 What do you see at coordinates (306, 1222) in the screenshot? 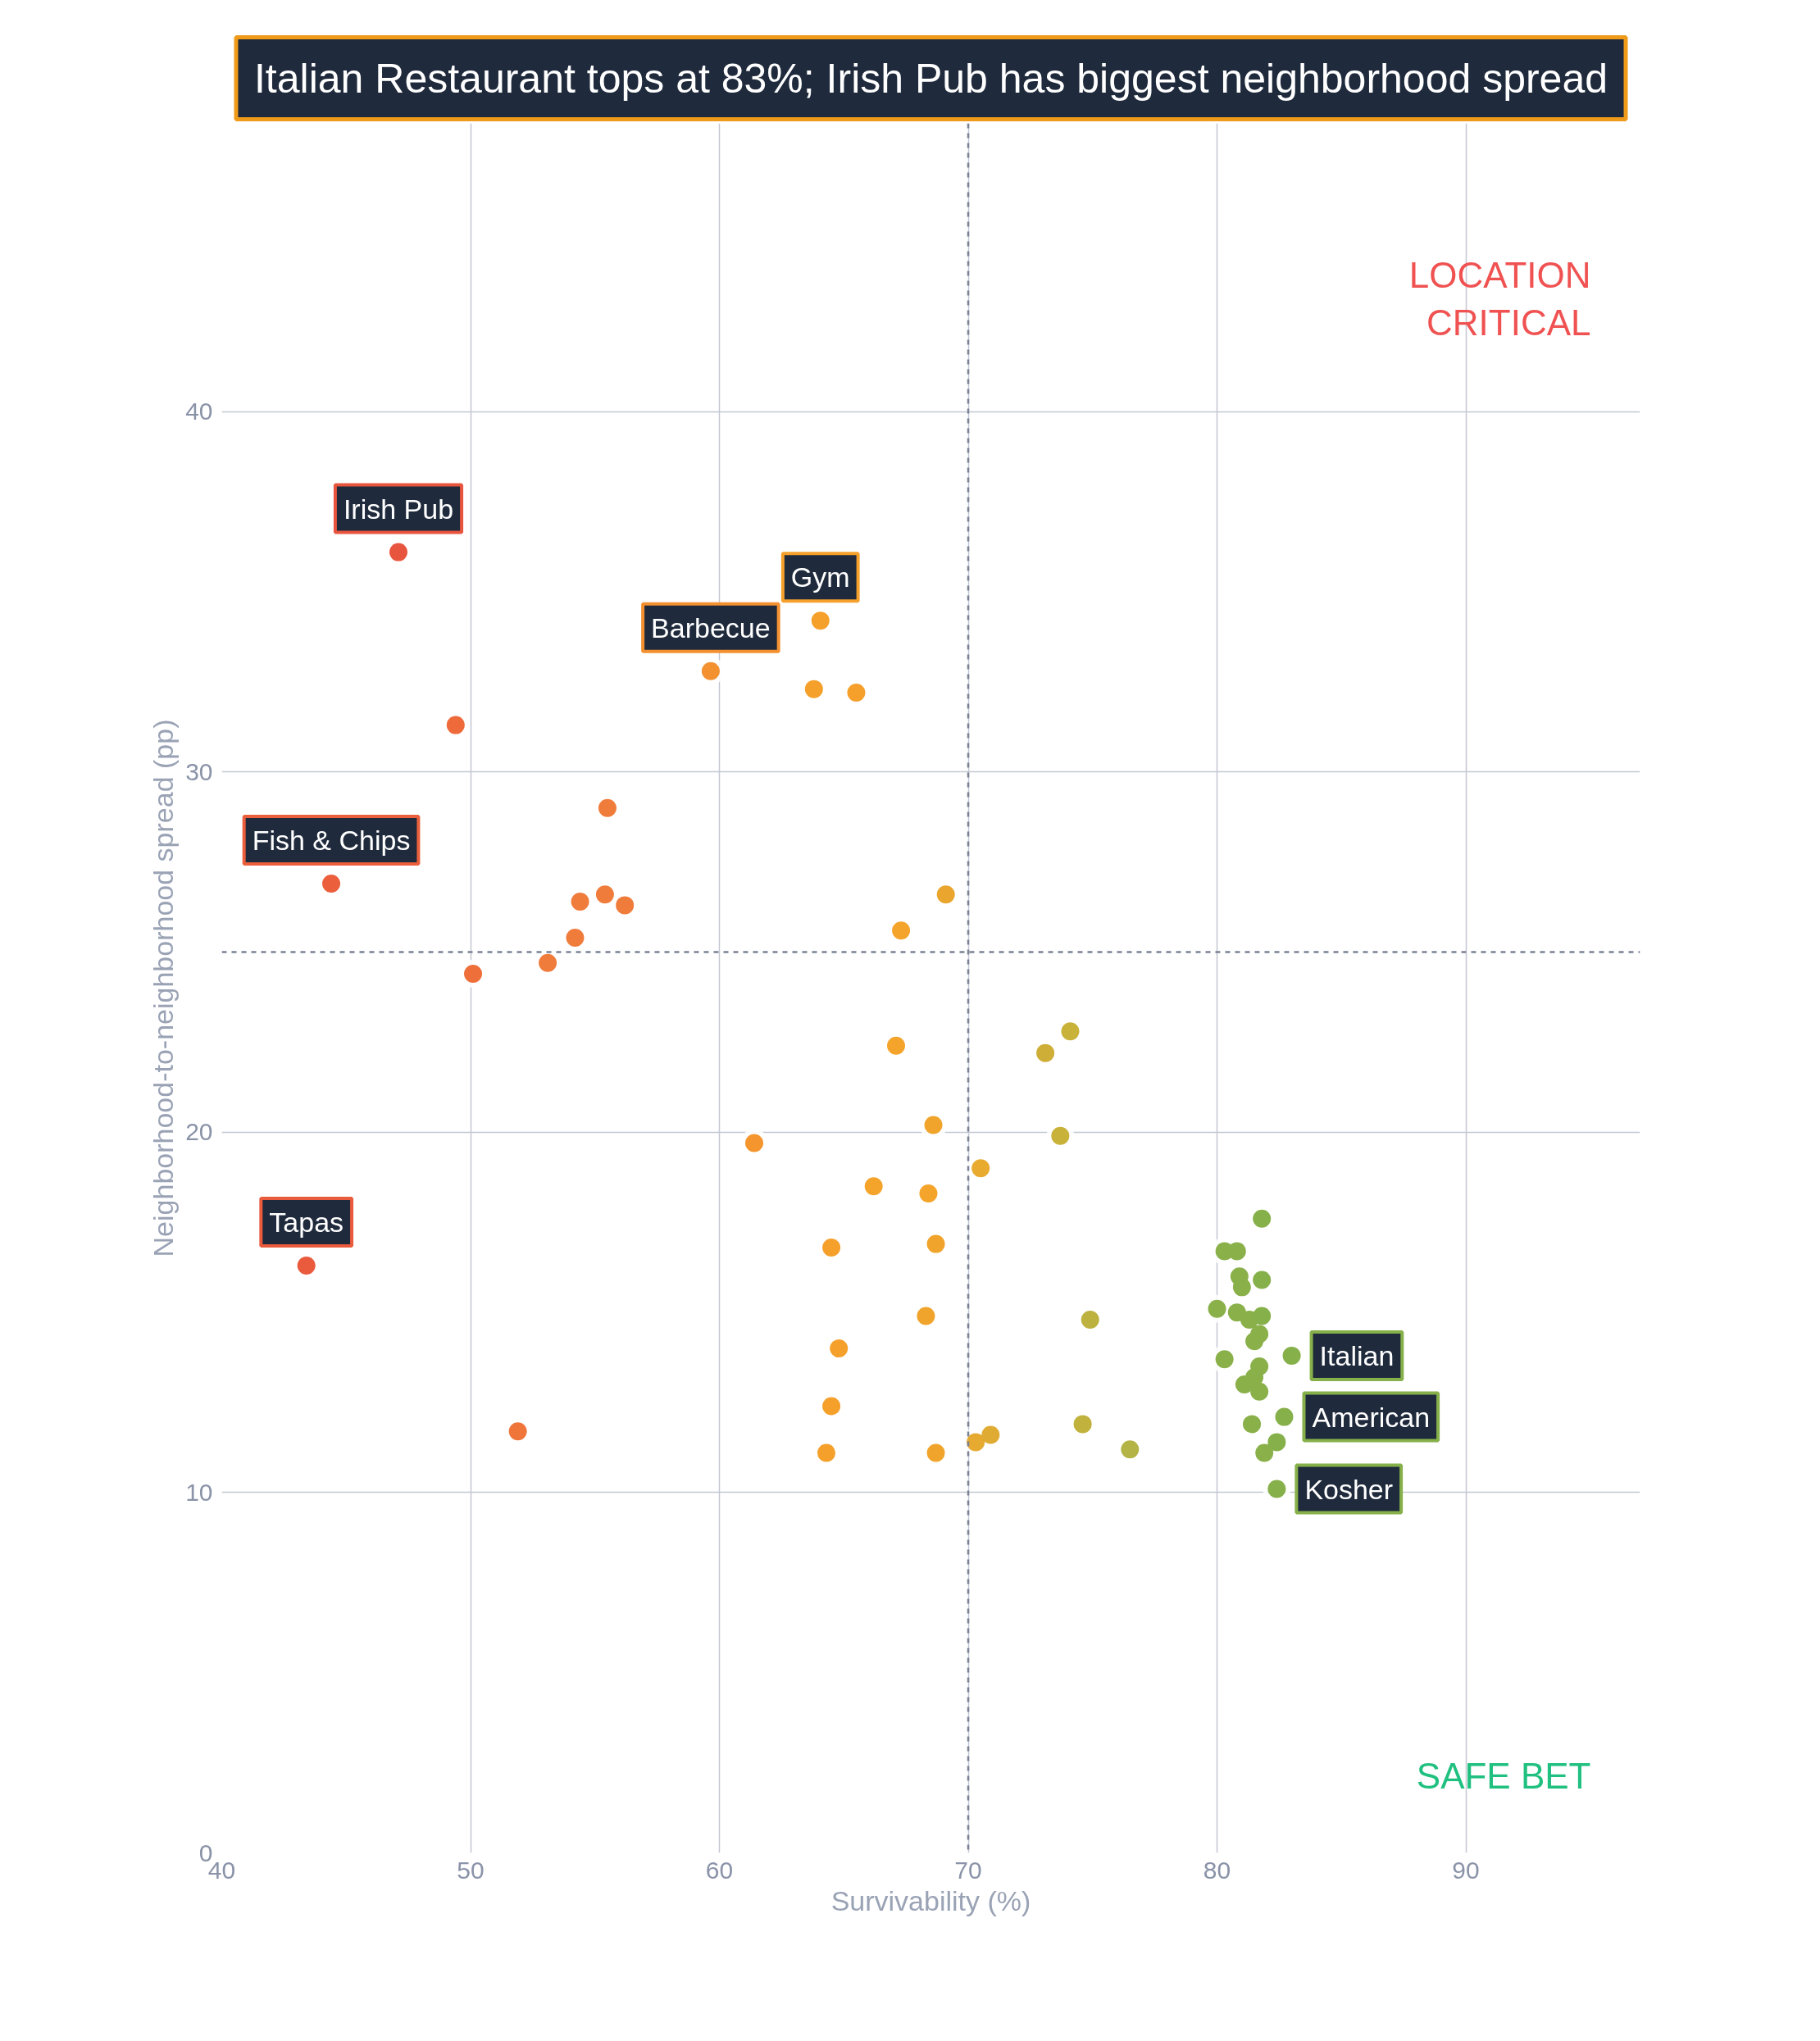
I see `annotation: Tapas` at bounding box center [306, 1222].